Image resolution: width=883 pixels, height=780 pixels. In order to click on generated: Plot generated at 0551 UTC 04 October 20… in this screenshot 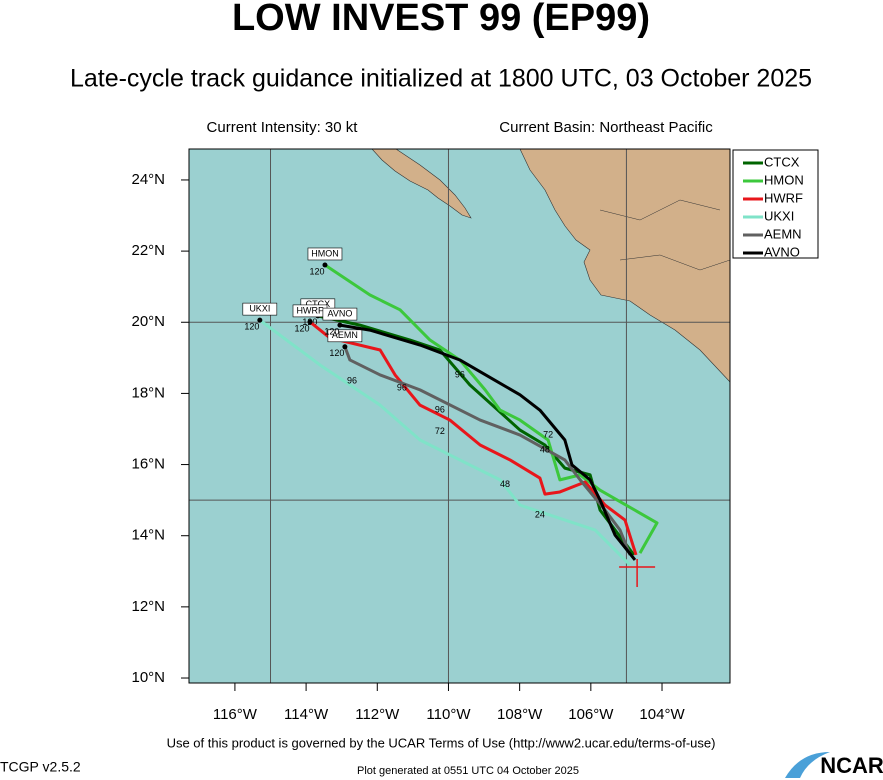, I will do `click(468, 771)`.